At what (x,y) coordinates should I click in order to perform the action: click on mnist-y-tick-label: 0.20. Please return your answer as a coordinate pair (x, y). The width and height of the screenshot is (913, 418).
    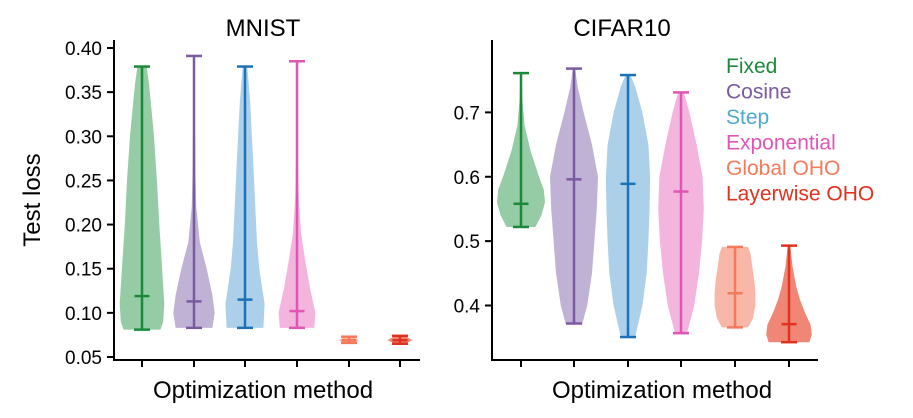
    Looking at the image, I should click on (83, 226).